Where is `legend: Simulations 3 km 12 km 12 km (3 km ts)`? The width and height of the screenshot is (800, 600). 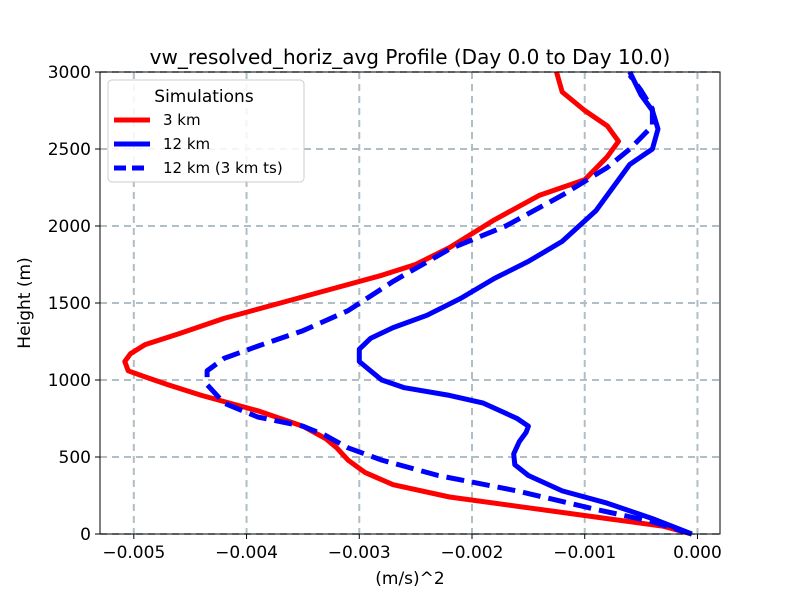 legend: Simulations 3 km 12 km 12 km (3 km ts) is located at coordinates (206, 131).